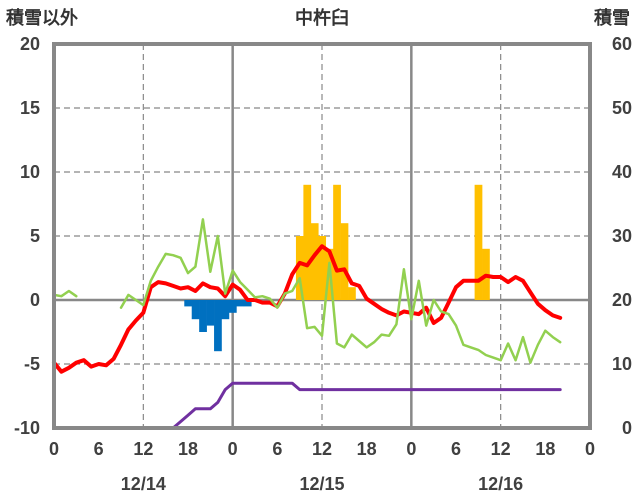 This screenshot has height=501, width=636. Describe the element at coordinates (30, 108) in the screenshot. I see `left-tick-label: 15` at that location.